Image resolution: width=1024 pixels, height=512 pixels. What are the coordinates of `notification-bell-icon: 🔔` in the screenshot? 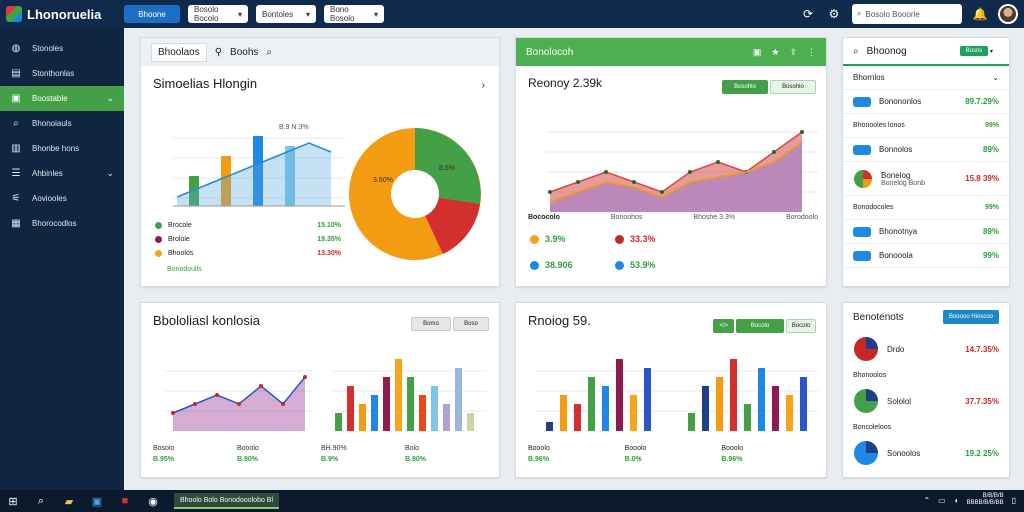 It's located at (980, 14).